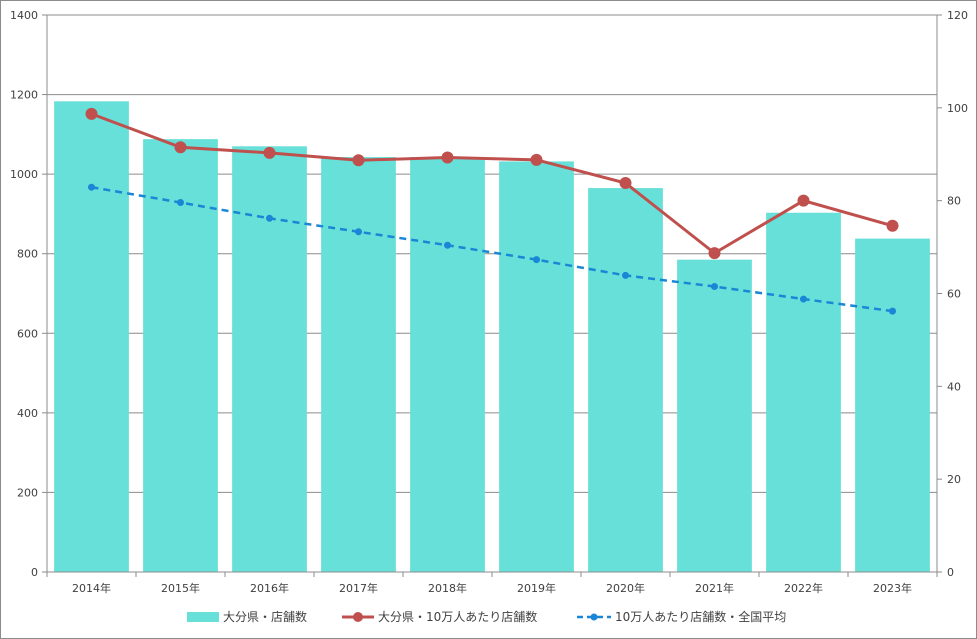 This screenshot has height=639, width=977. Describe the element at coordinates (358, 588) in the screenshot. I see `x-tick-label: 2017年` at that location.